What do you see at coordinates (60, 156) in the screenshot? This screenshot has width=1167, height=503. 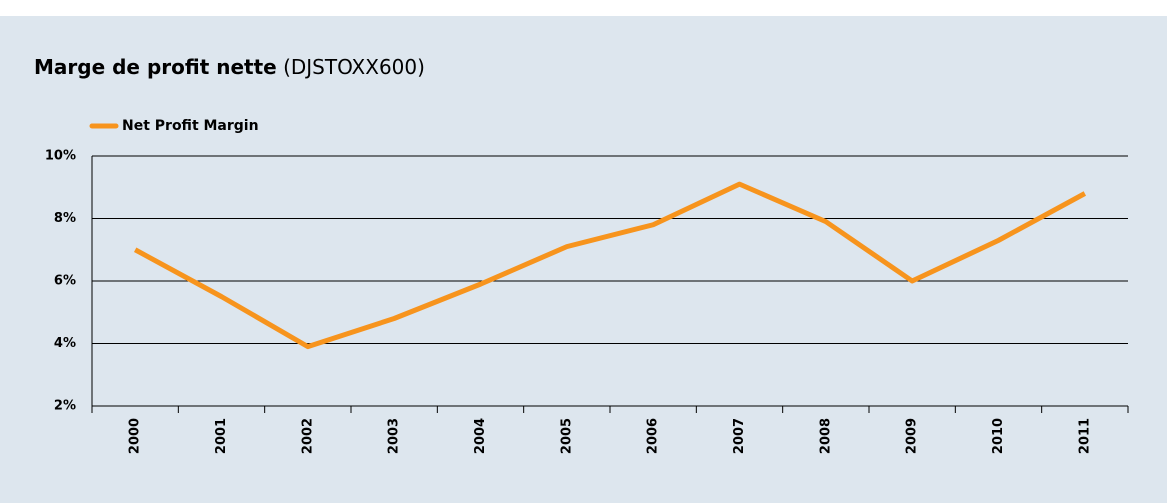 I see `y-tick-label: 10%` at bounding box center [60, 156].